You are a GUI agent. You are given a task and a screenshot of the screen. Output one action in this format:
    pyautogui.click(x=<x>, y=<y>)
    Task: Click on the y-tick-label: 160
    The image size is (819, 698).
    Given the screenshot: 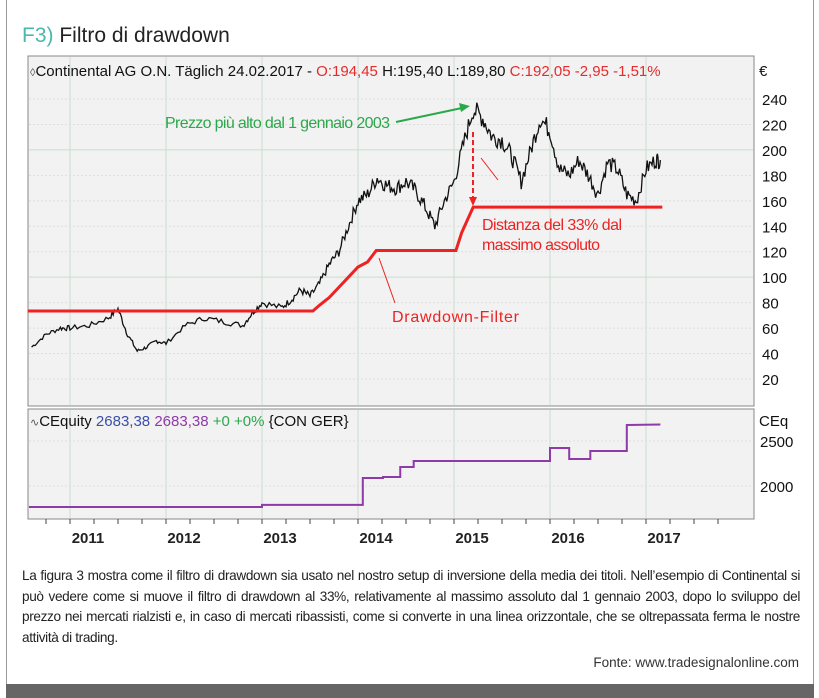 What is the action you would take?
    pyautogui.click(x=774, y=202)
    